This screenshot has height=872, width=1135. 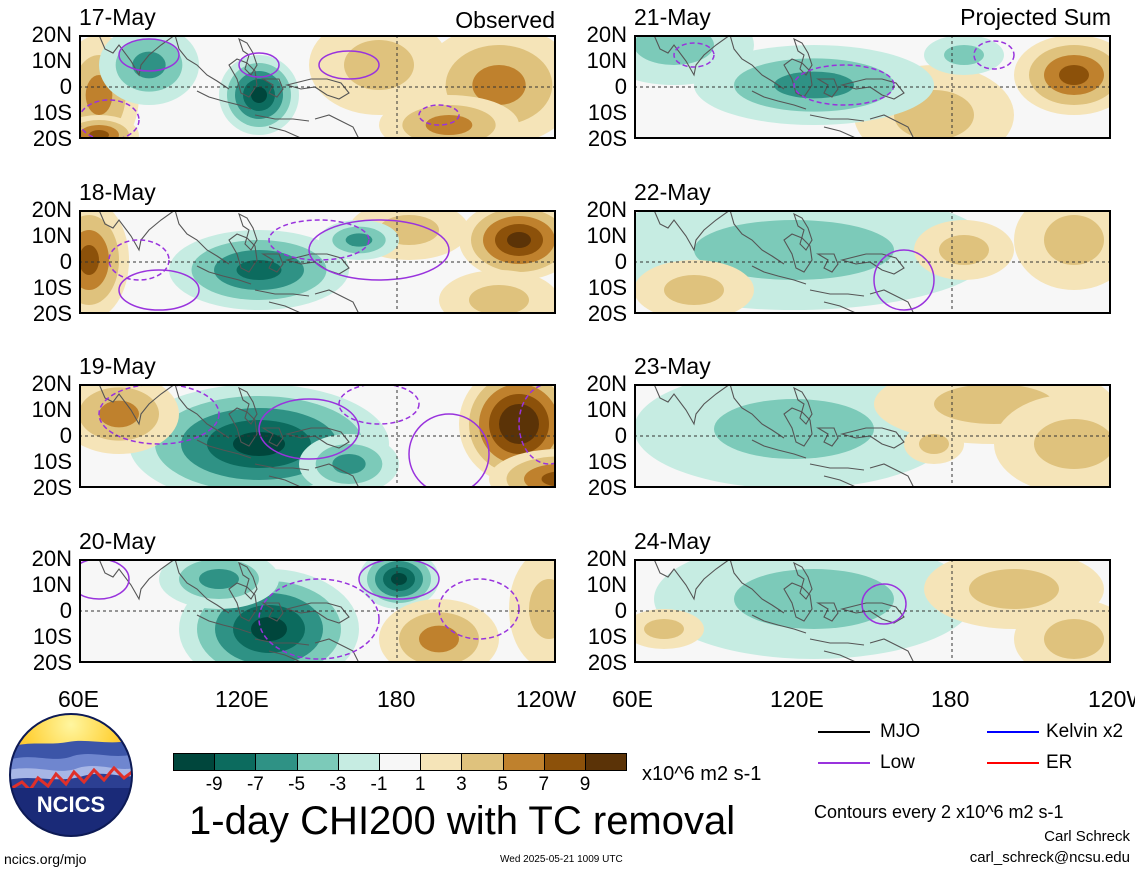 What do you see at coordinates (297, 784) in the screenshot?
I see `colorbar-label: -5` at bounding box center [297, 784].